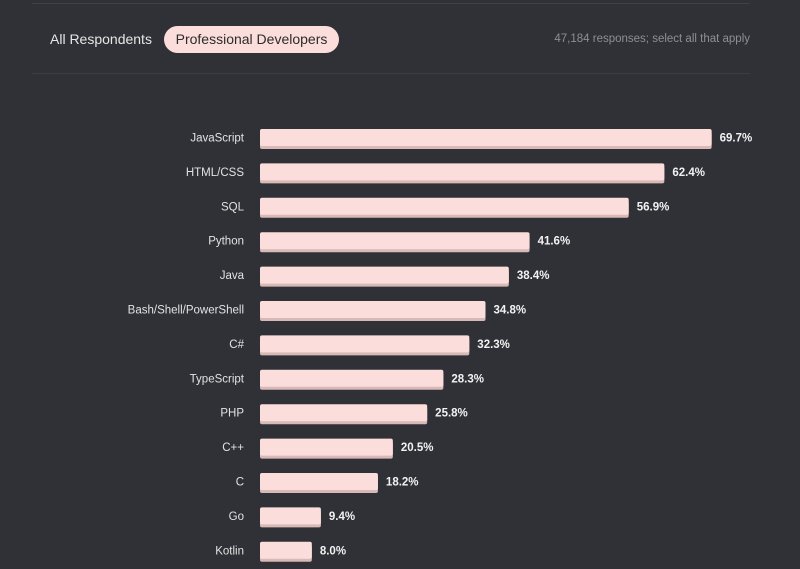 This screenshot has width=800, height=569. Describe the element at coordinates (215, 173) in the screenshot. I see `category-label: HTML/CSS` at that location.